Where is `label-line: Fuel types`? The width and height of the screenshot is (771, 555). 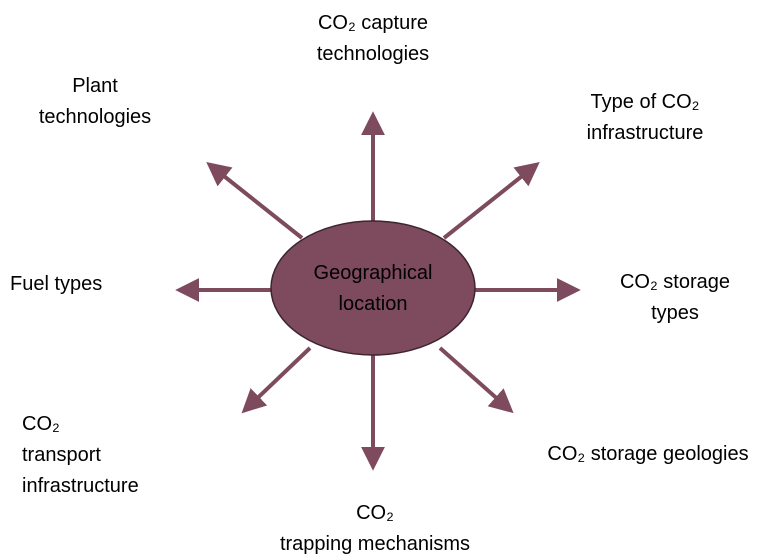
label-line: Fuel types is located at coordinates (56, 284).